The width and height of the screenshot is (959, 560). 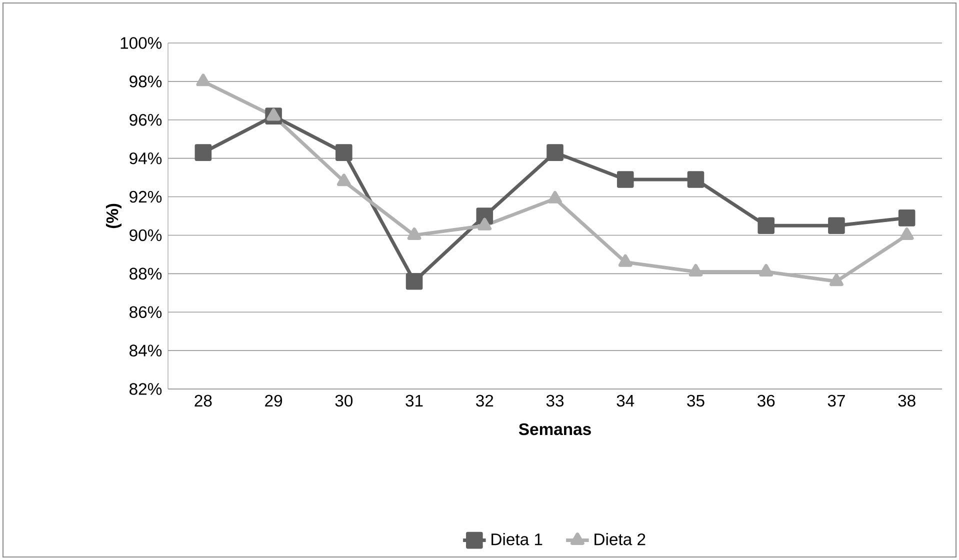 What do you see at coordinates (146, 158) in the screenshot?
I see `y-tick-label: 94%` at bounding box center [146, 158].